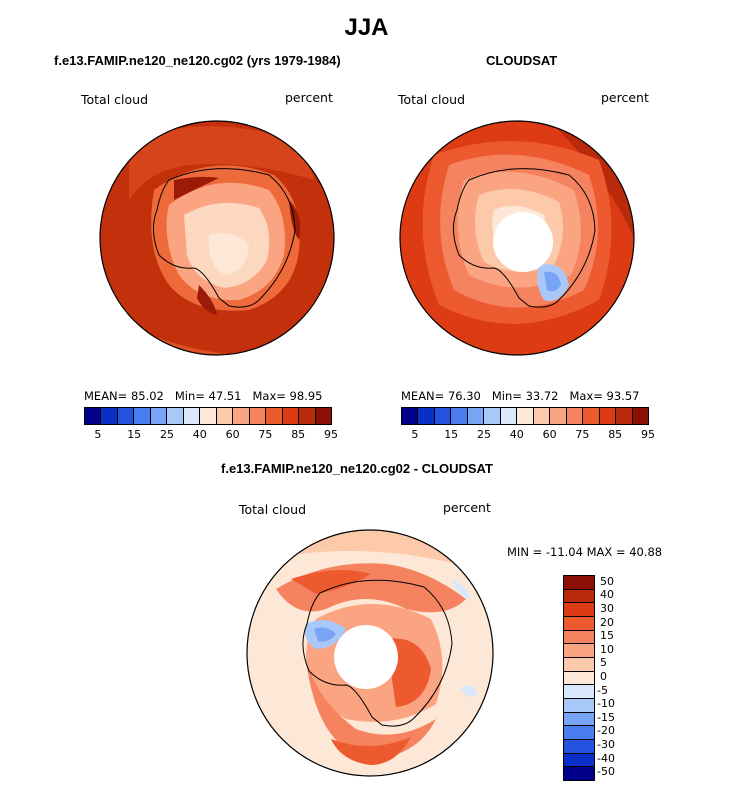 This screenshot has width=733, height=788. I want to click on diff-colorbar-tick-label: 10, so click(607, 649).